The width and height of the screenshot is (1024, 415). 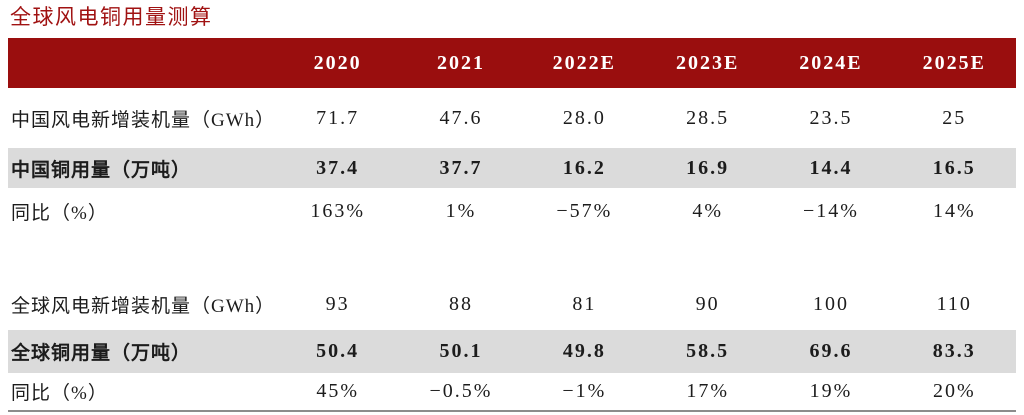 I want to click on figure-title: 全球风电铜用量测算, so click(x=111, y=17).